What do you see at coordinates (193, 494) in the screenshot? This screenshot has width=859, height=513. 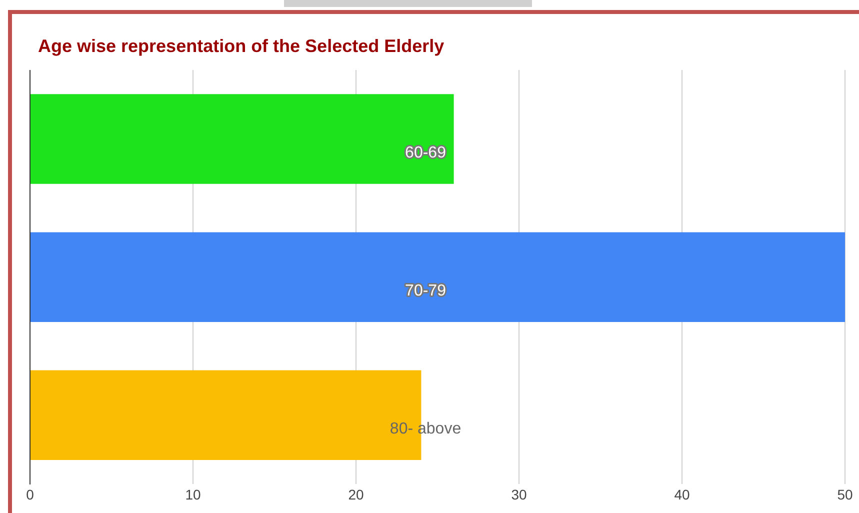 I see `x-tick-label: 10` at bounding box center [193, 494].